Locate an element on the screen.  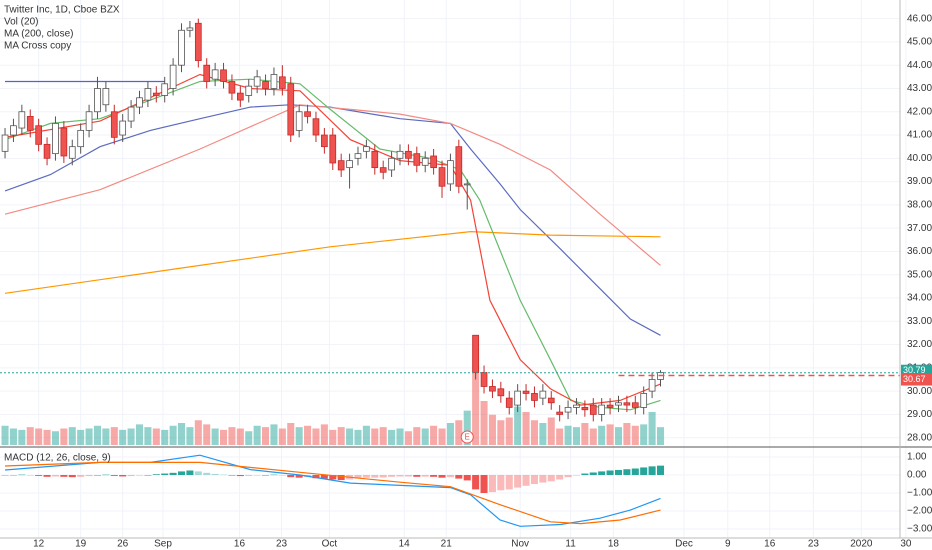
macd-tick-label: −1.00 is located at coordinates (919, 493).